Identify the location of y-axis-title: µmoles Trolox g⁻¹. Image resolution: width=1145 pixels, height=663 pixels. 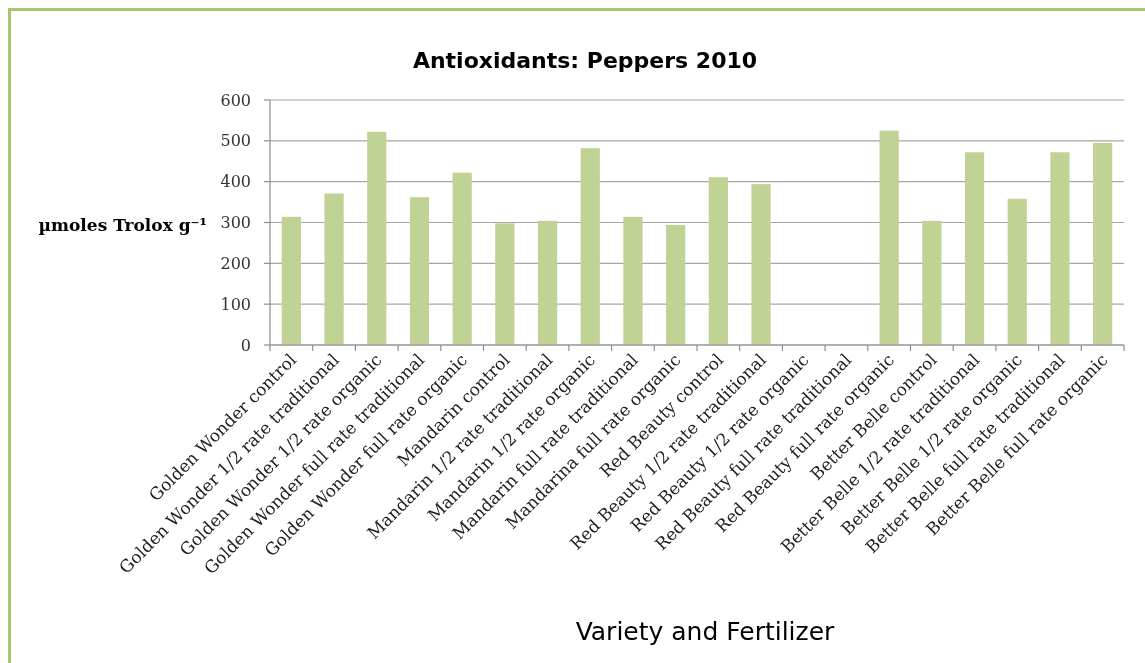
(122, 225).